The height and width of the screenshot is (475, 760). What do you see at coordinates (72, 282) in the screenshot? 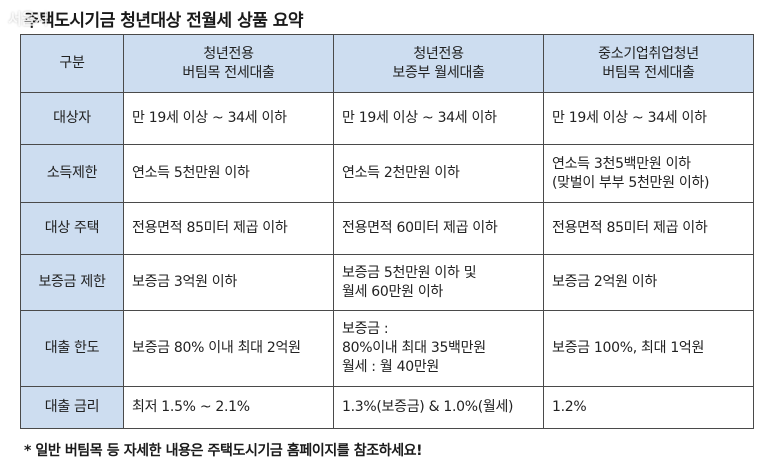
I see `row-label: 보증금 제한` at bounding box center [72, 282].